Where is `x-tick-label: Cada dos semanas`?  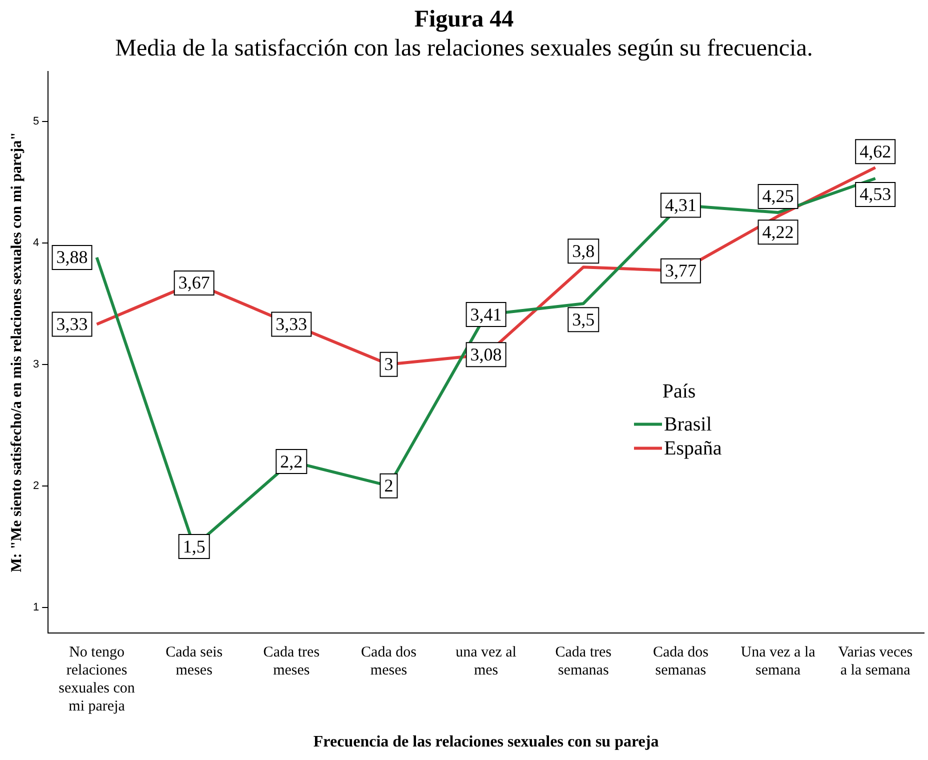
x-tick-label: Cada dos semanas is located at coordinates (680, 661).